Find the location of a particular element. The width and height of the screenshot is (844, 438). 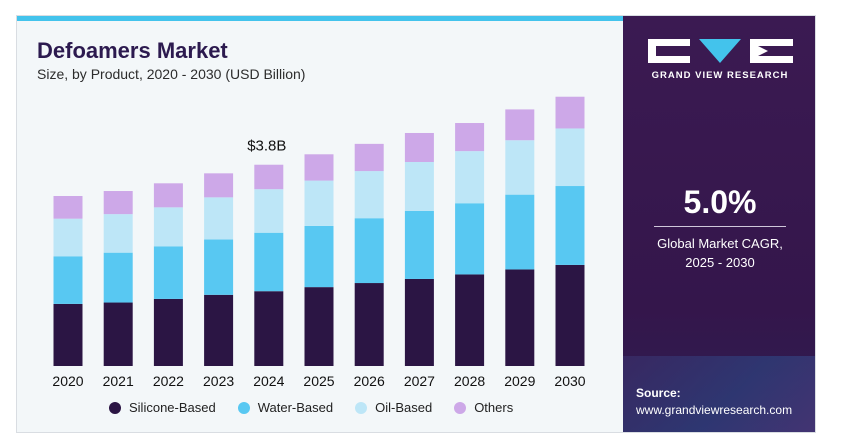

source-title: Source: is located at coordinates (658, 393).